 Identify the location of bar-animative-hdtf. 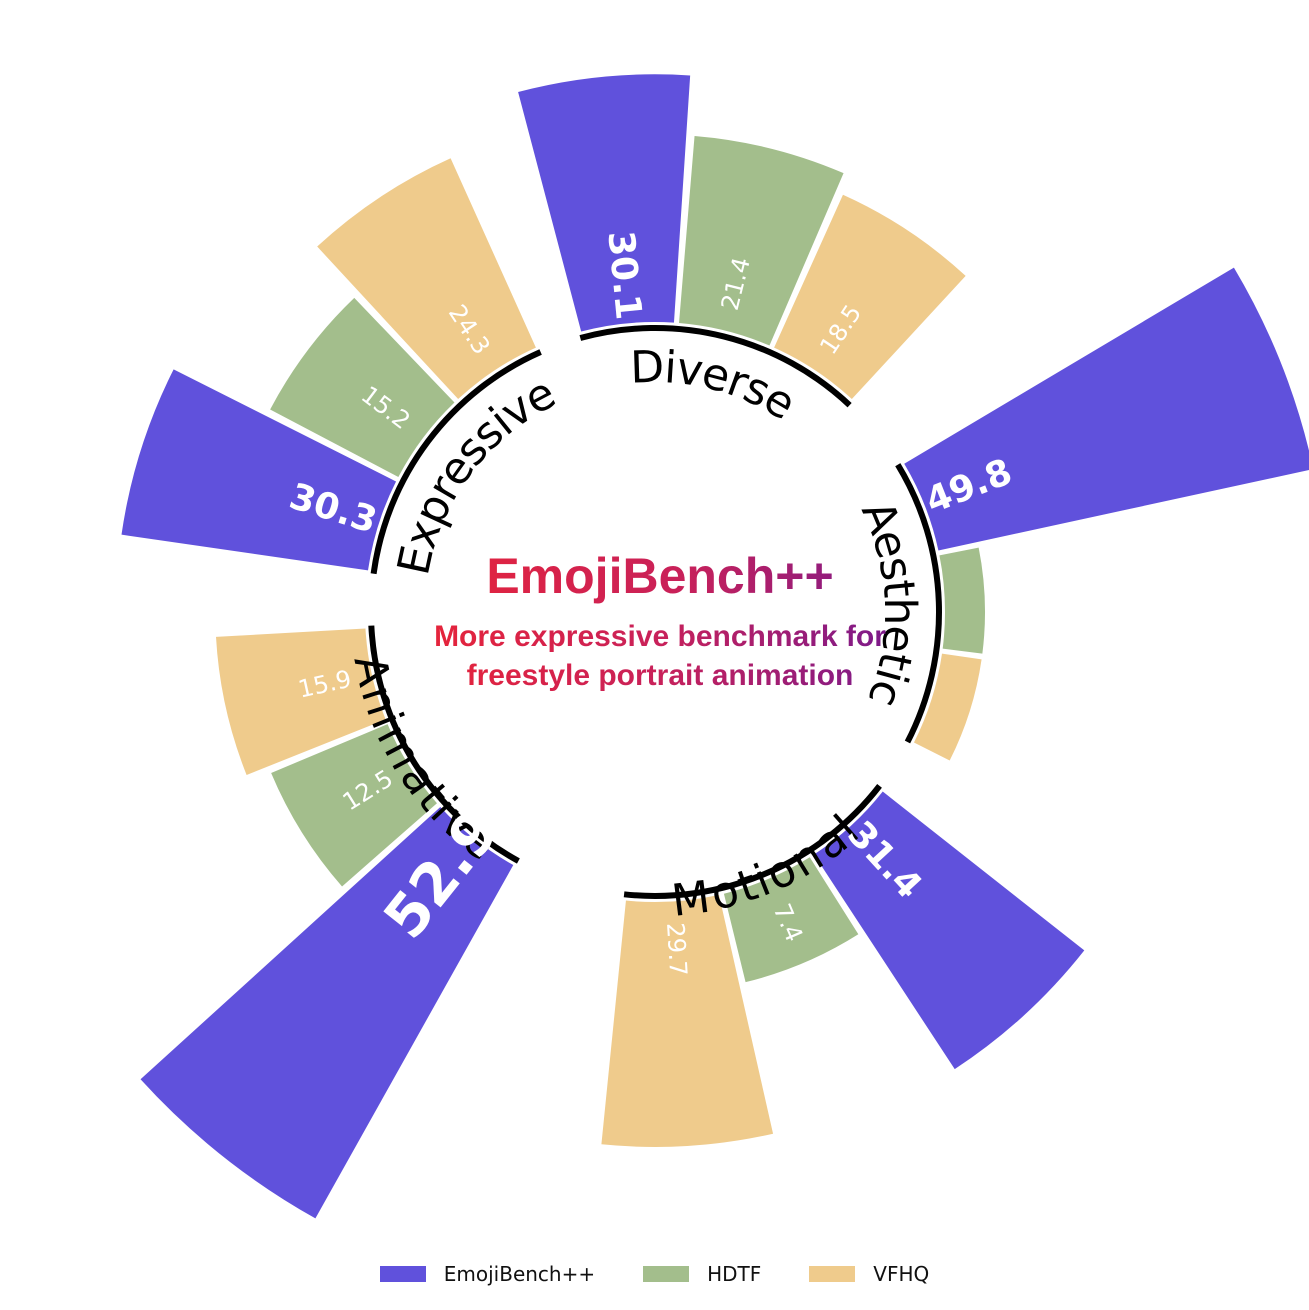
(354, 805).